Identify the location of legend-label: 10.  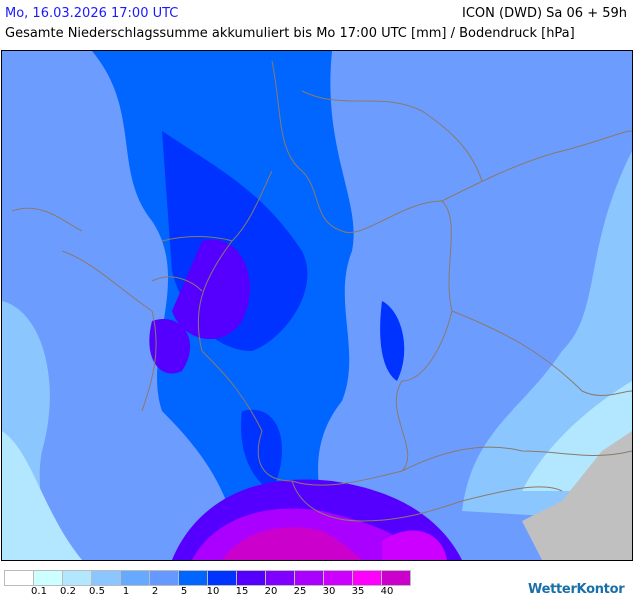
(213, 591).